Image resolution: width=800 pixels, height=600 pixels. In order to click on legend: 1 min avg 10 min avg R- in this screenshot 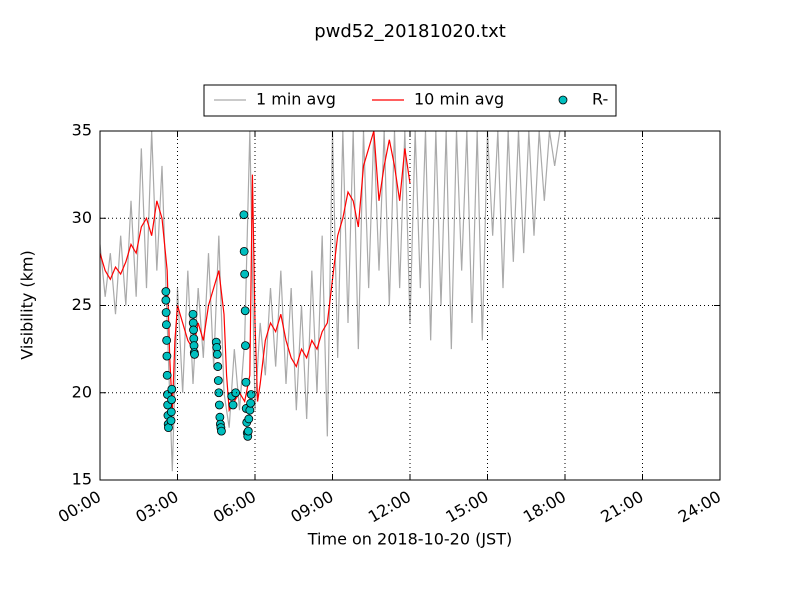, I will do `click(410, 100)`.